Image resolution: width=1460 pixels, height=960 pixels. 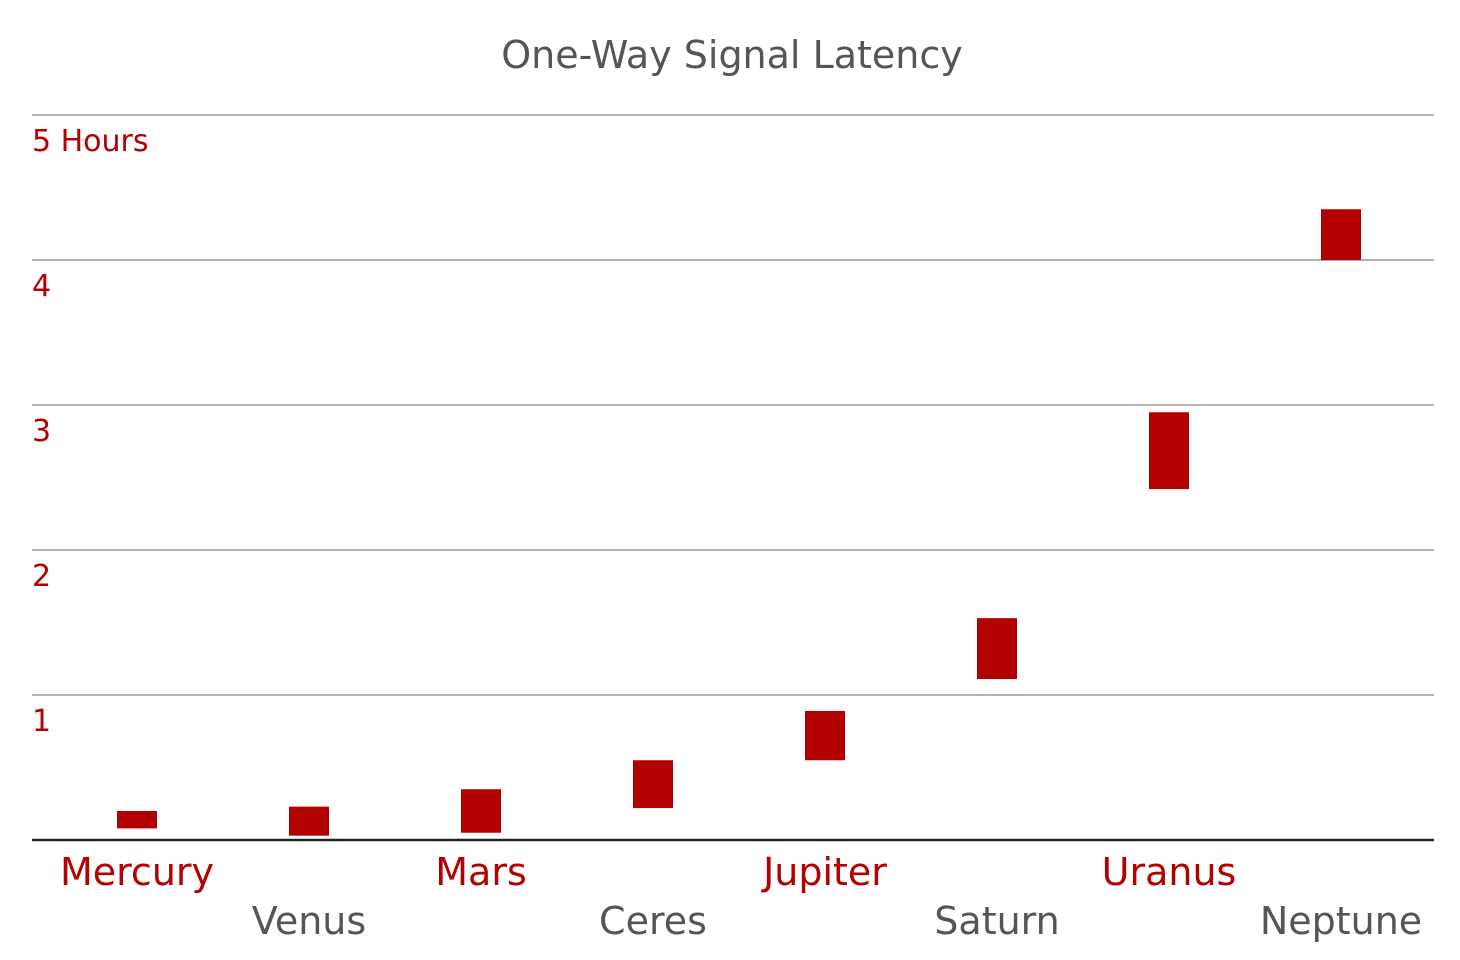 What do you see at coordinates (653, 784) in the screenshot?
I see `bar-ceres` at bounding box center [653, 784].